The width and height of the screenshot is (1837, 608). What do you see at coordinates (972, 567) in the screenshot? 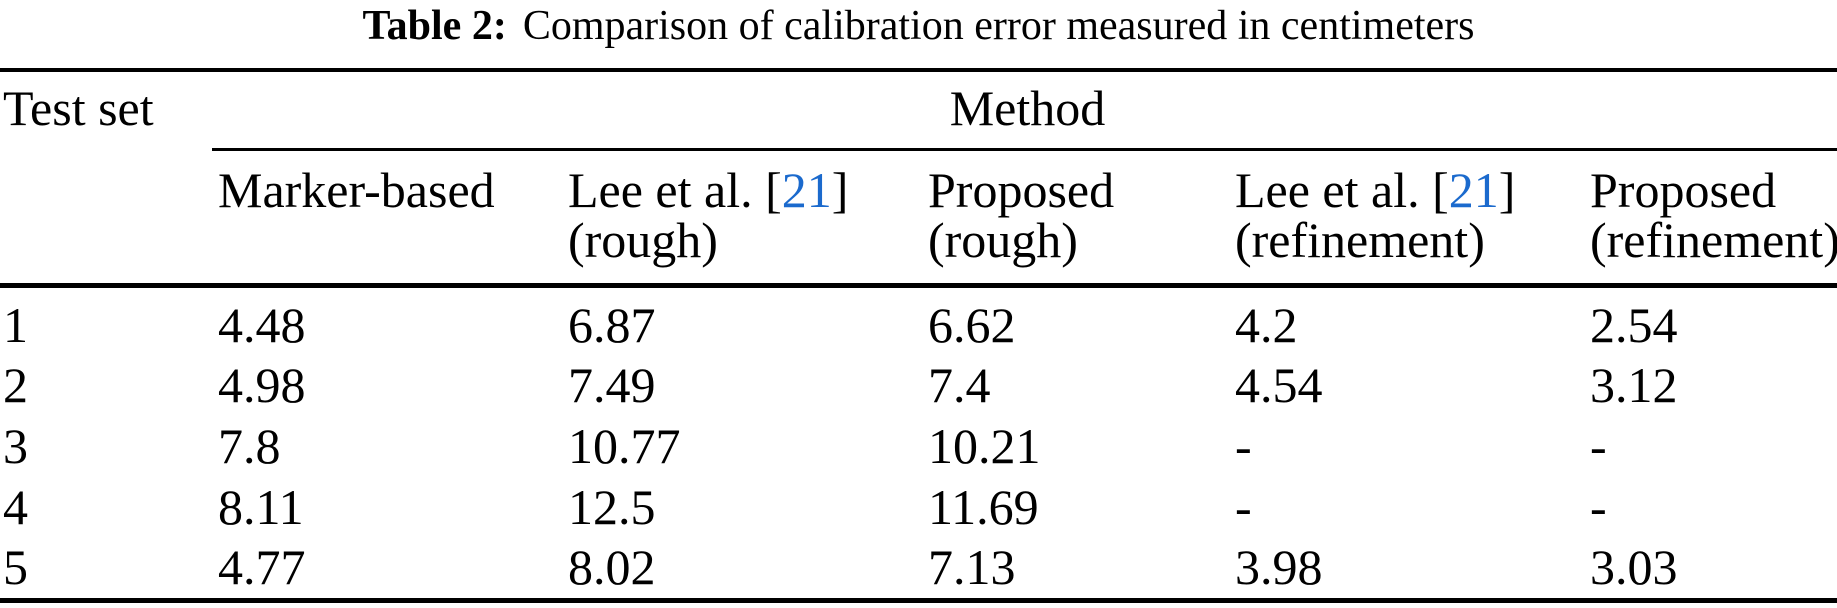
I see `cell-proposed-rough: 7.13` at bounding box center [972, 567].